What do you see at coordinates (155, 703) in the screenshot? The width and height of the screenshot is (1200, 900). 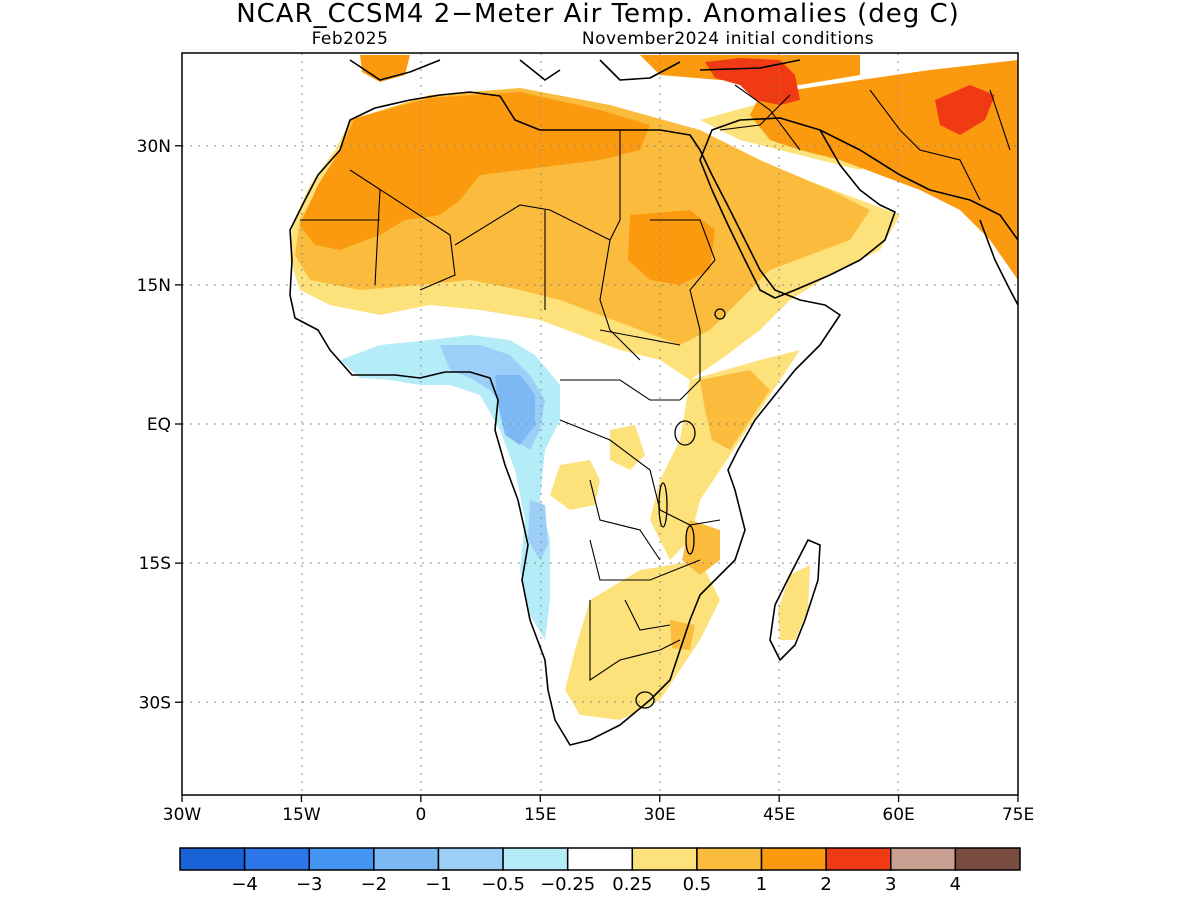 I see `lat-tick-label: 30S` at bounding box center [155, 703].